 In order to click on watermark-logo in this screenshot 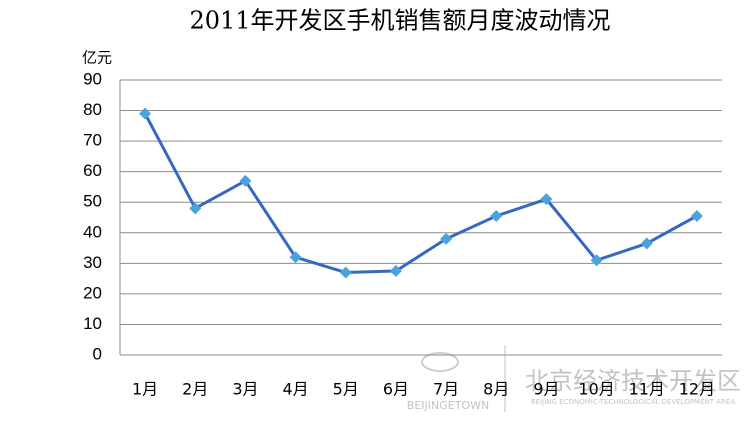, I will do `click(440, 362)`.